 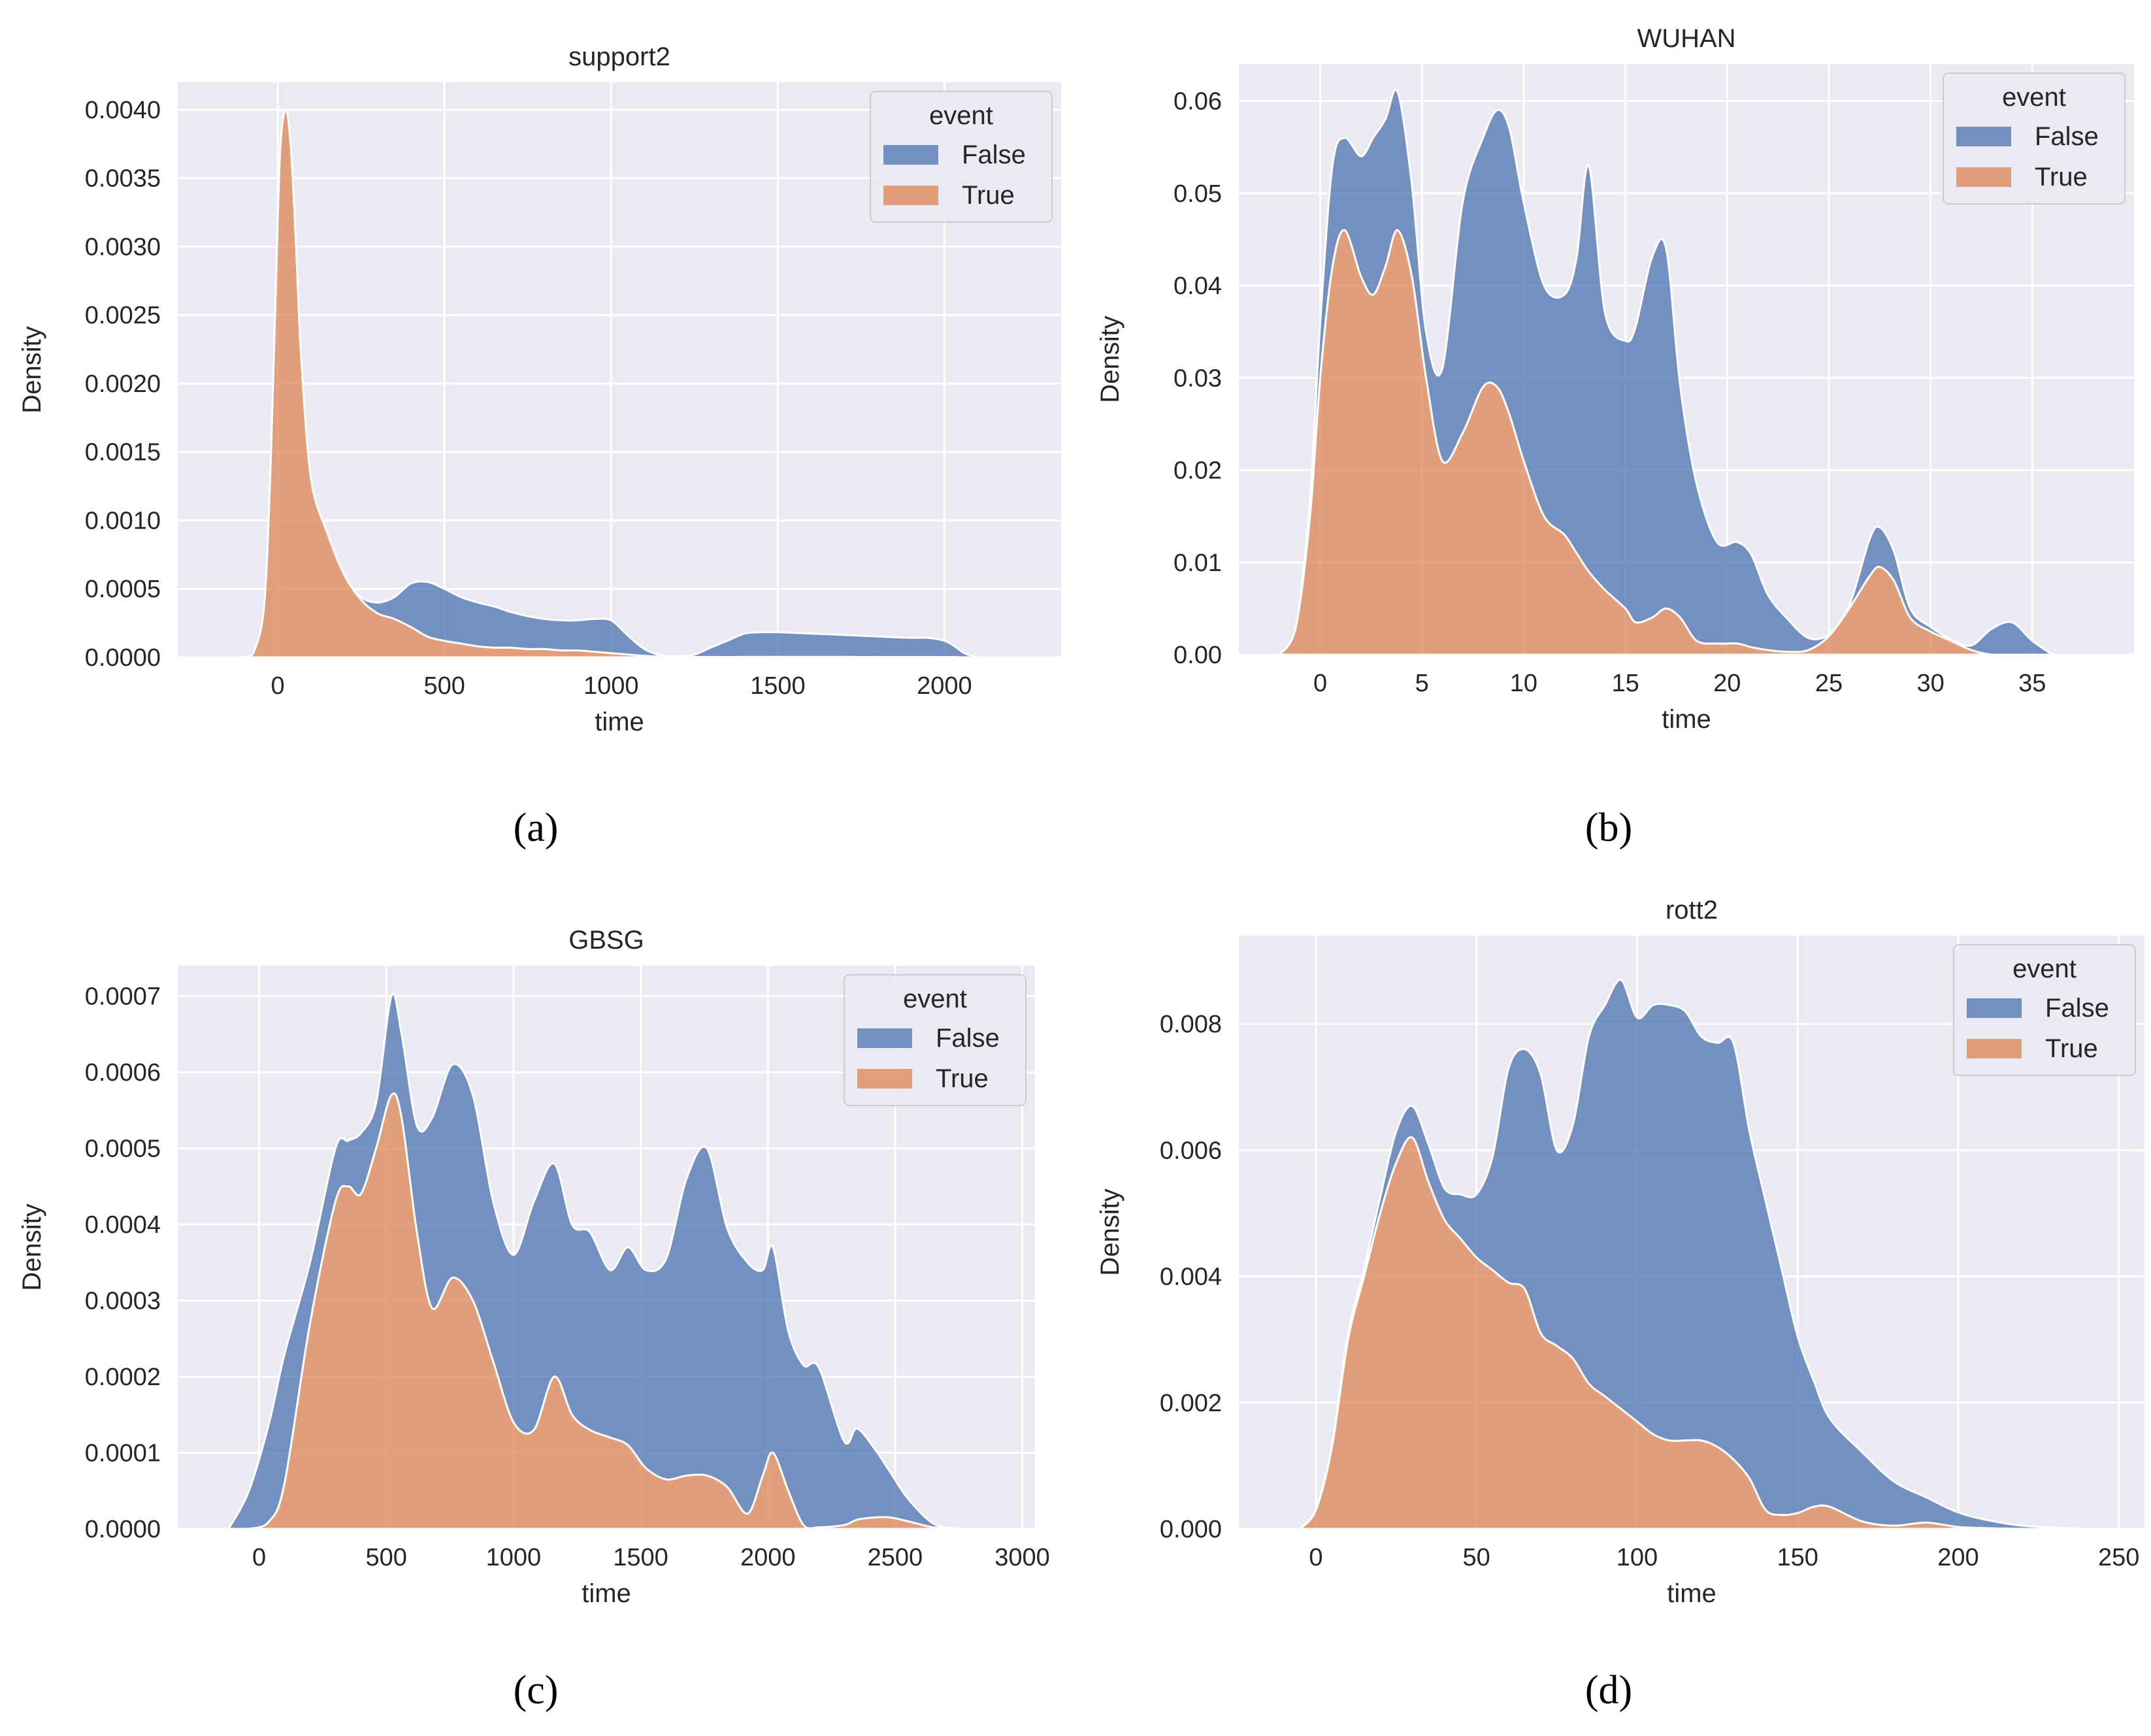 I want to click on y-tick-label: 0.0015, so click(x=123, y=453).